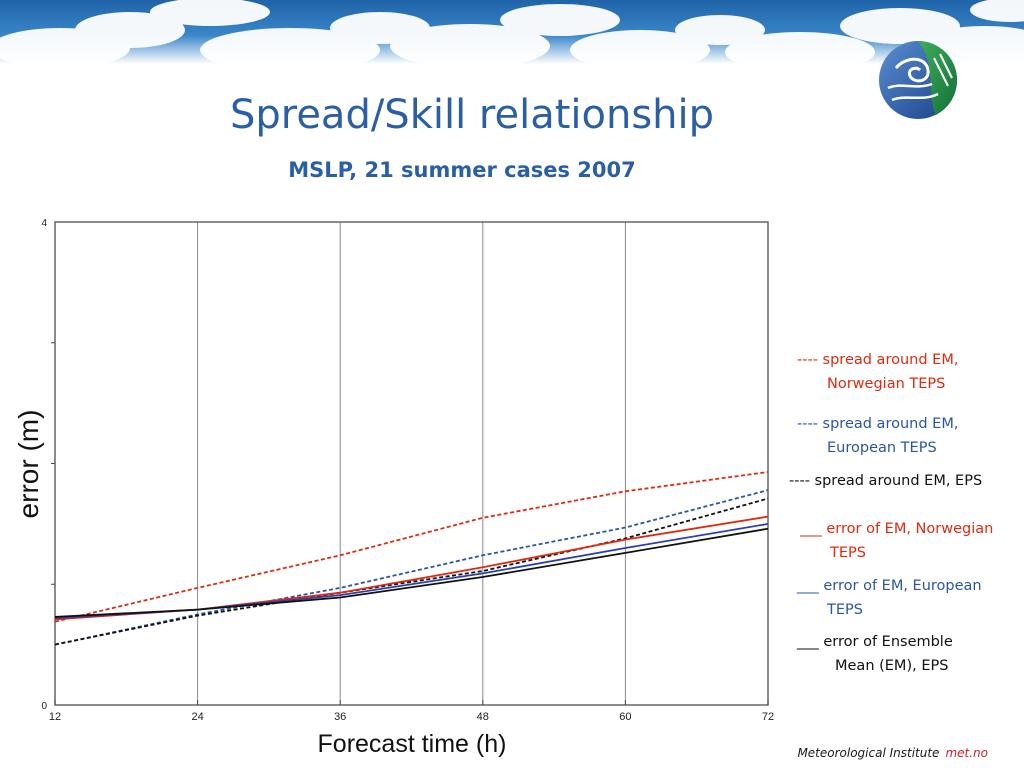 The image size is (1024, 768). What do you see at coordinates (882, 448) in the screenshot?
I see `legend-label: European TEPS` at bounding box center [882, 448].